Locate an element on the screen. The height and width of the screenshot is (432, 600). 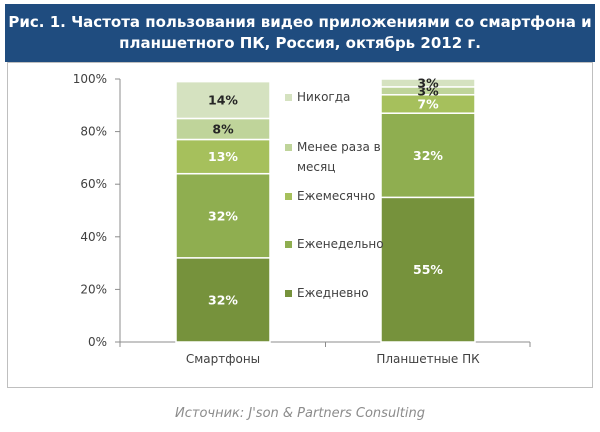
legend-label: месяц is located at coordinates (316, 167).